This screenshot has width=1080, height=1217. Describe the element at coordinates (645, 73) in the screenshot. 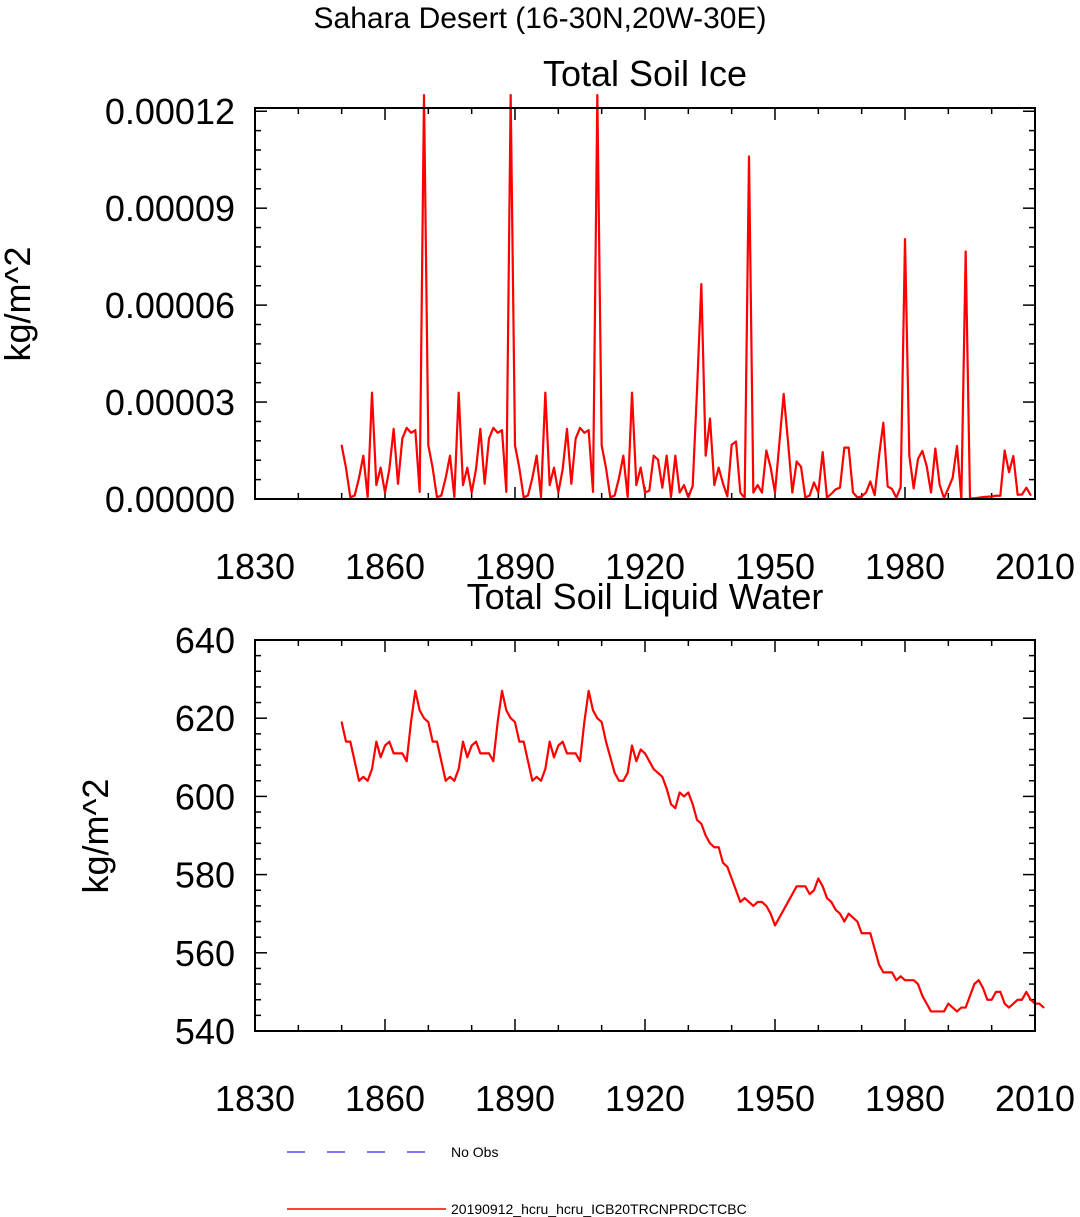

I see `soil-ice-title: Total Soil Ice` at that location.